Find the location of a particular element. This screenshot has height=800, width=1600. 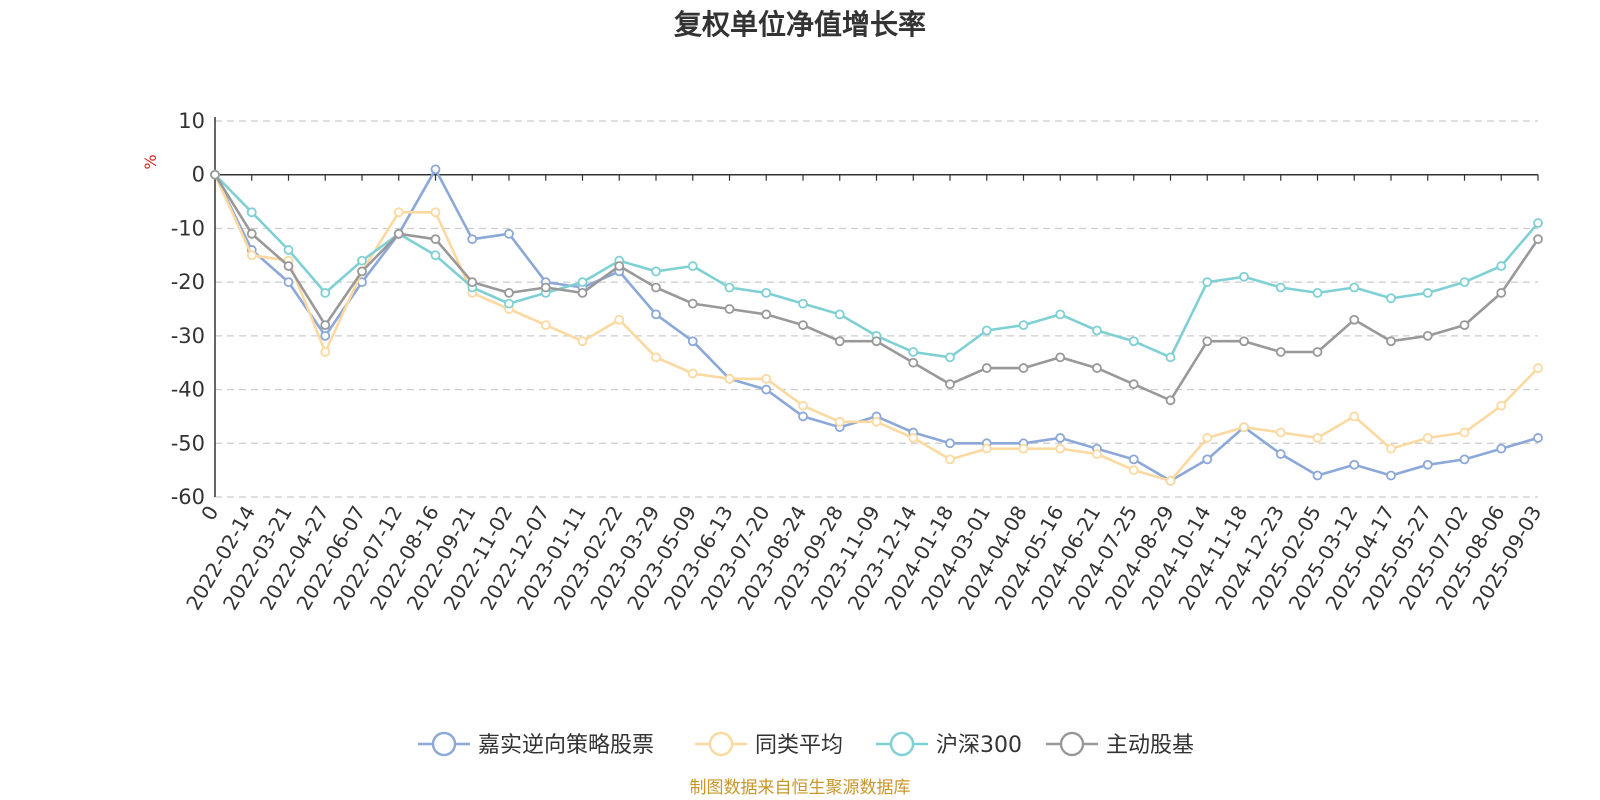

y-axis-ticks: 10 0 -10 -20 -30 -40 -50 -60 is located at coordinates (188, 309).